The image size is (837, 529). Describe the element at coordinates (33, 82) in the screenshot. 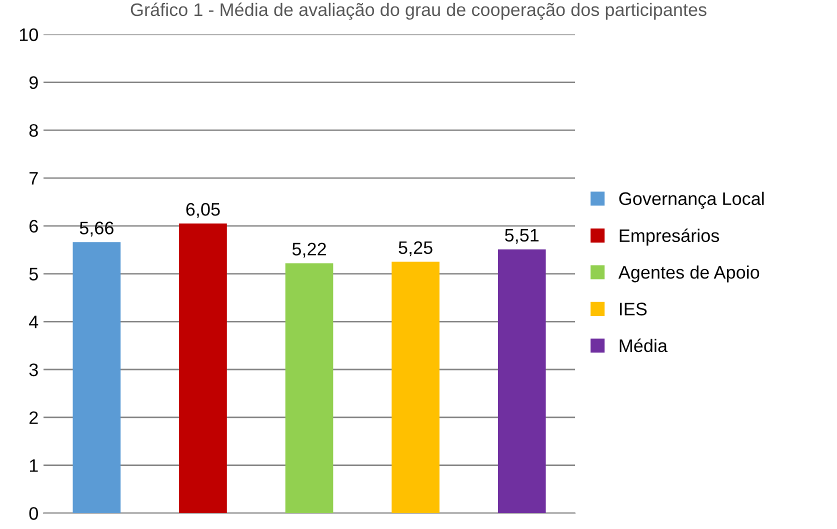

I see `y-tick-label: 9` at that location.